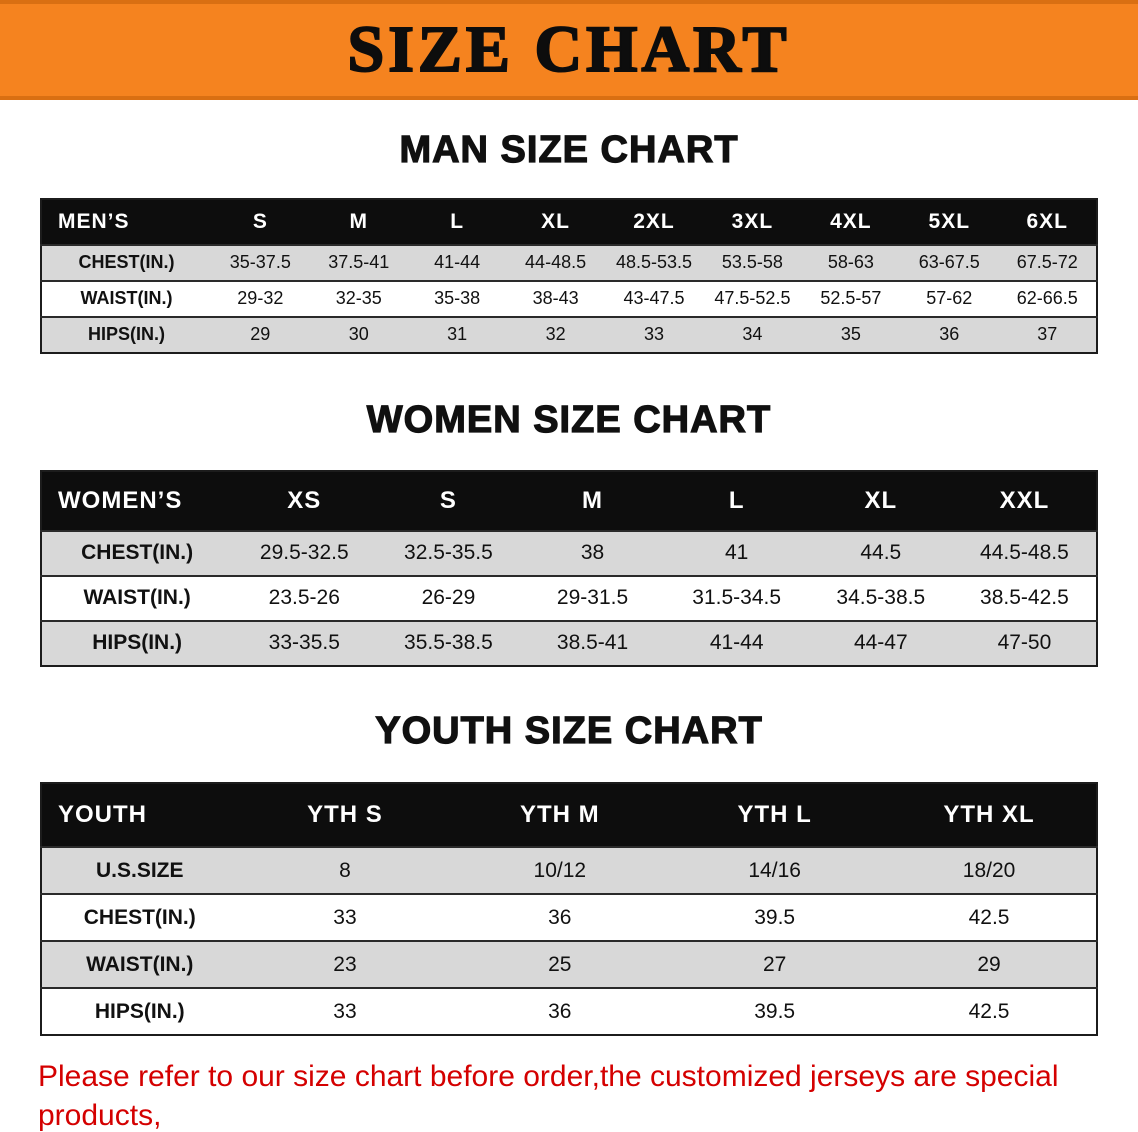 This screenshot has height=1132, width=1138. I want to click on column-header: XXL, so click(1024, 500).